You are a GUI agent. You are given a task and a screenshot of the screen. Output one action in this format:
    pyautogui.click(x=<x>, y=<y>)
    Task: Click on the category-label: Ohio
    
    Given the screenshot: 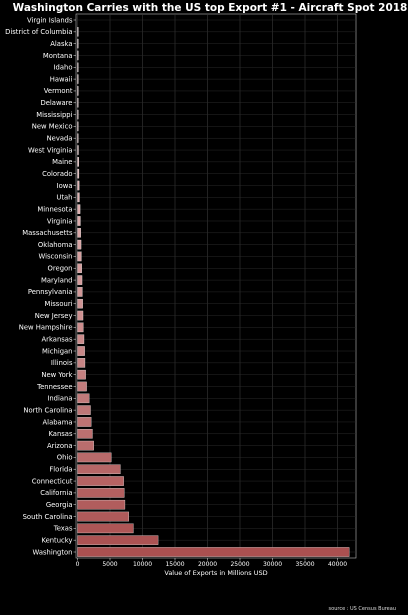 What is the action you would take?
    pyautogui.click(x=65, y=458)
    